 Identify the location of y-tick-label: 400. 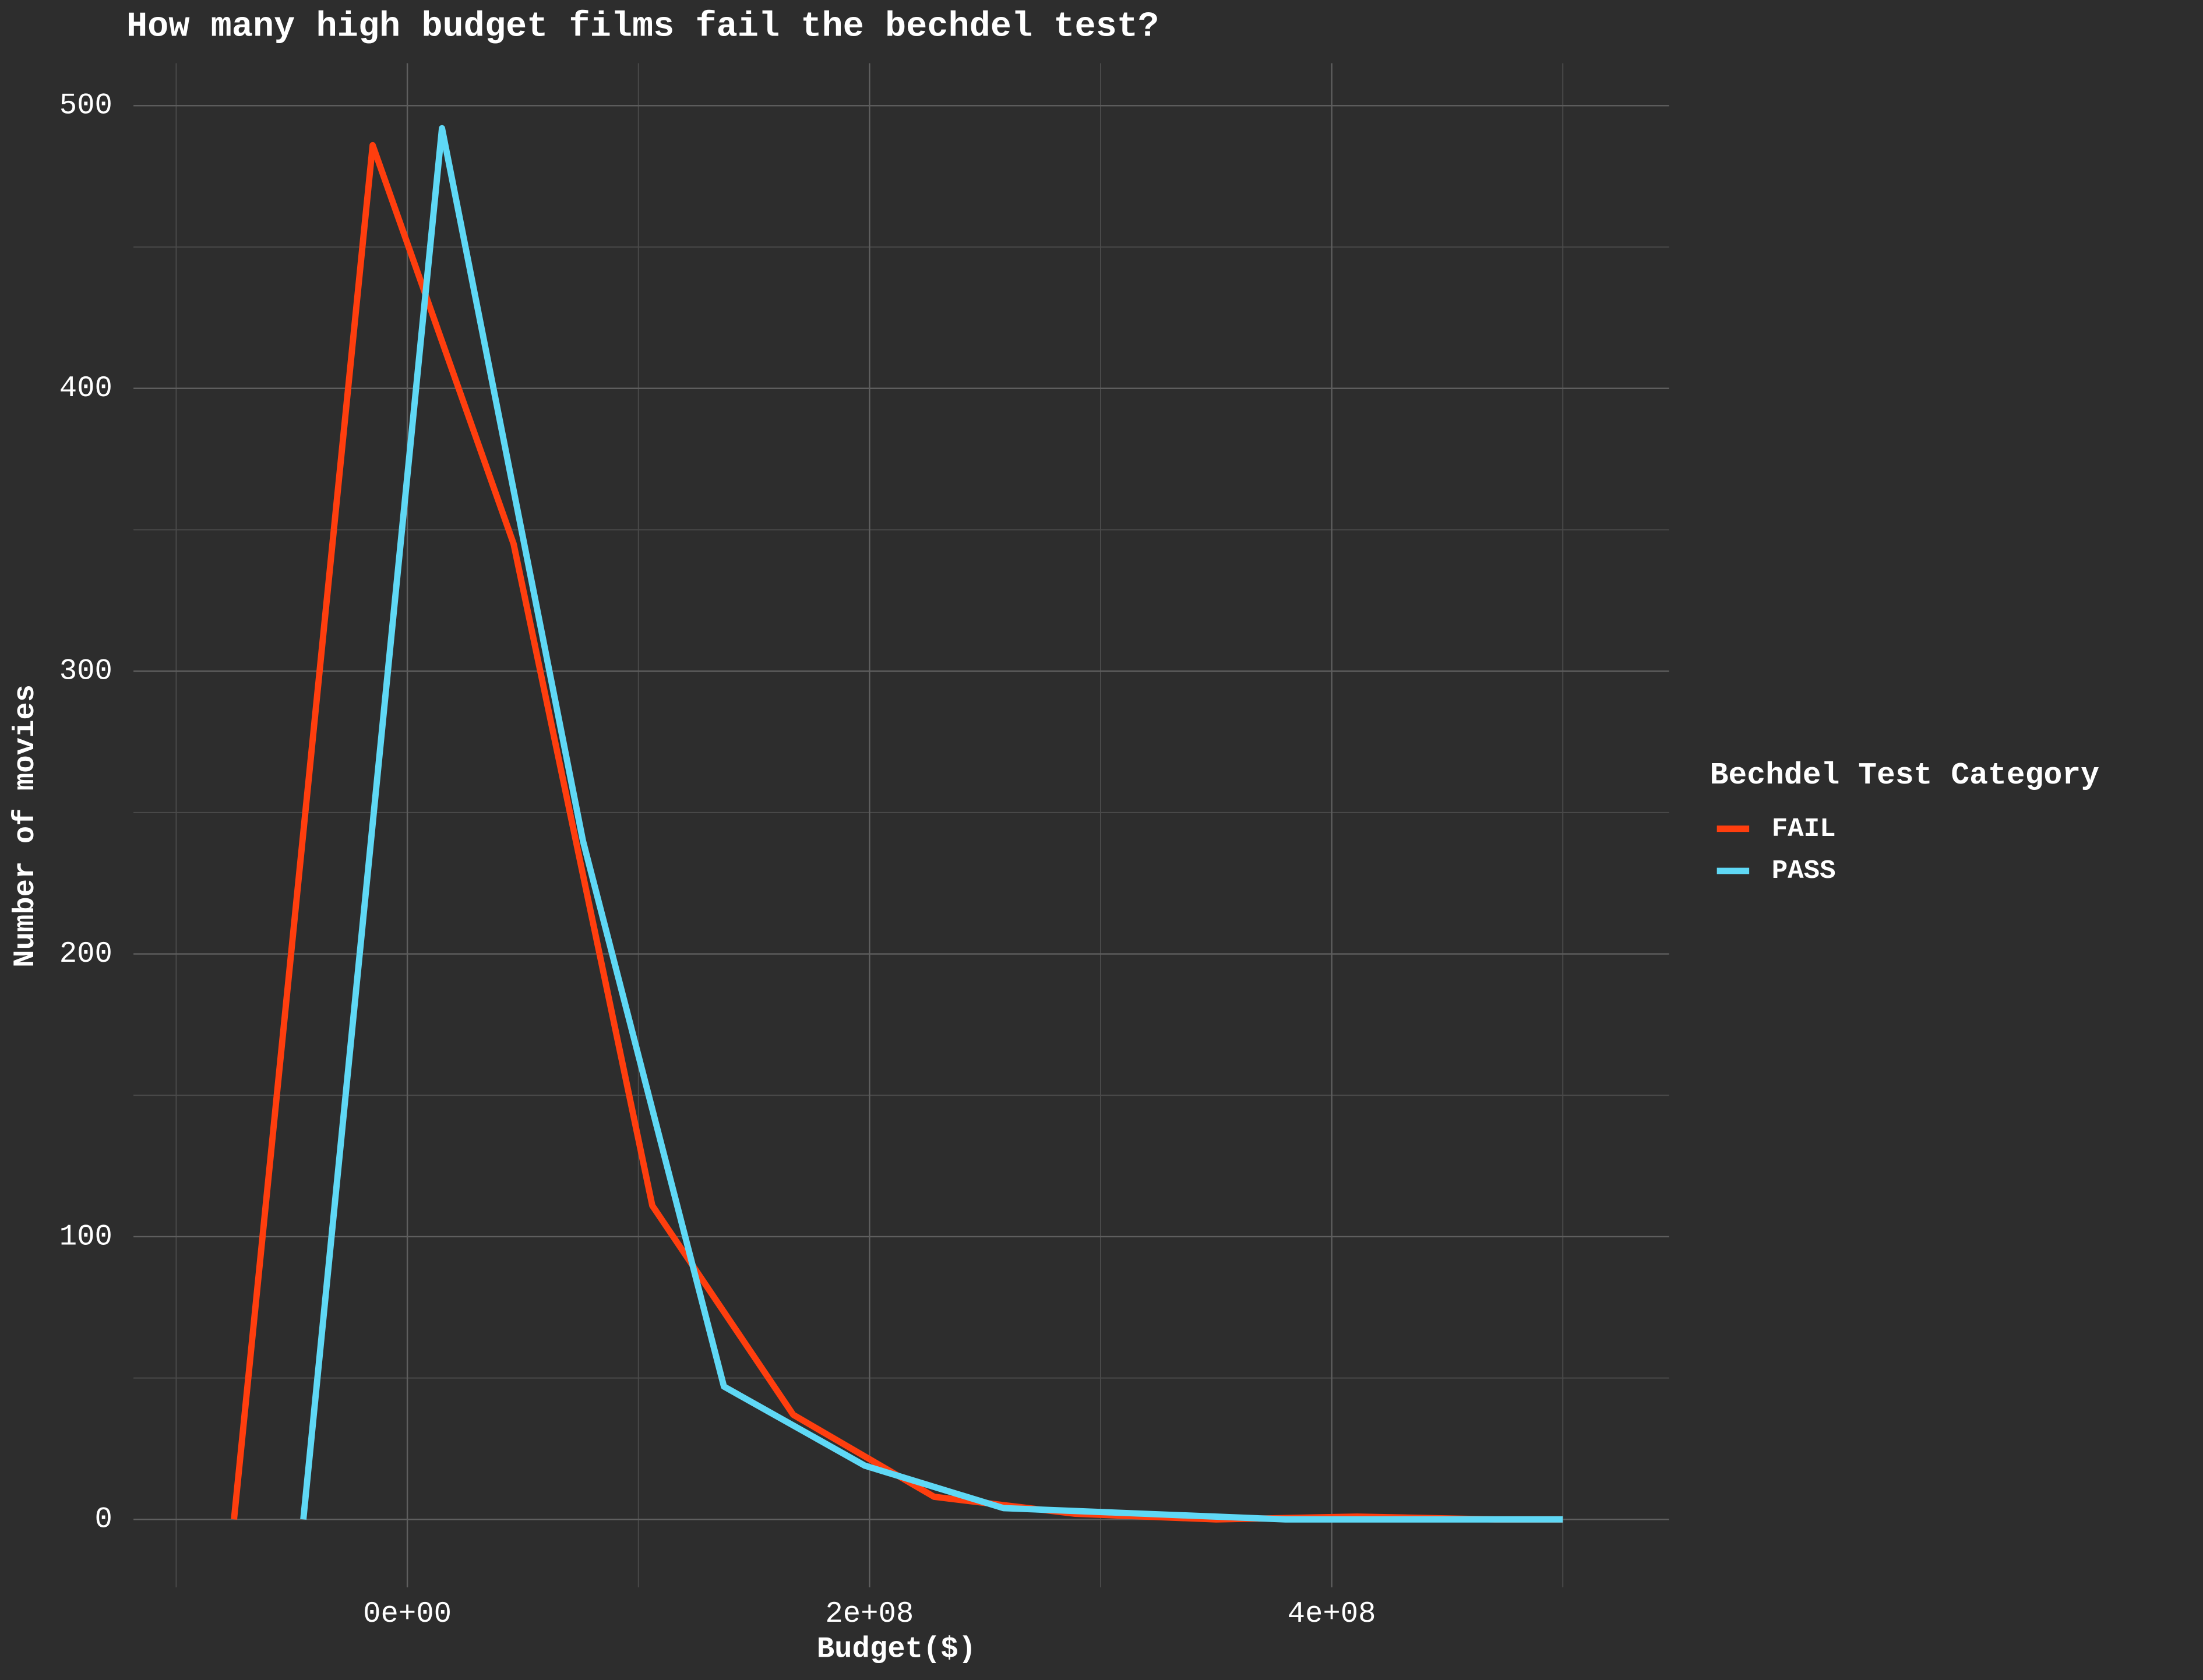
(85, 388).